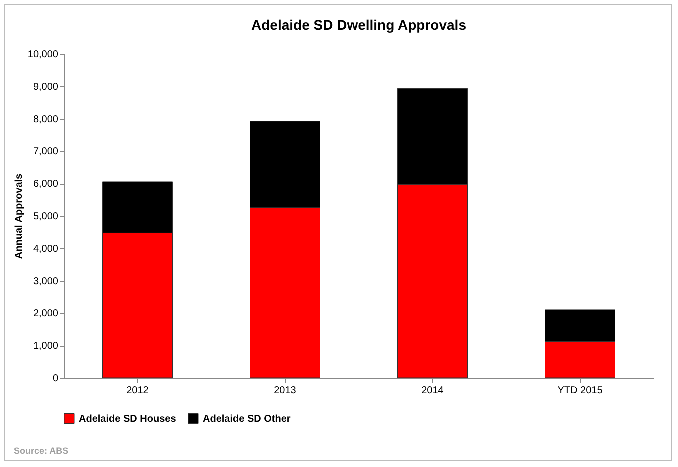  What do you see at coordinates (581, 391) in the screenshot?
I see `x-tick-label: YTD 2015` at bounding box center [581, 391].